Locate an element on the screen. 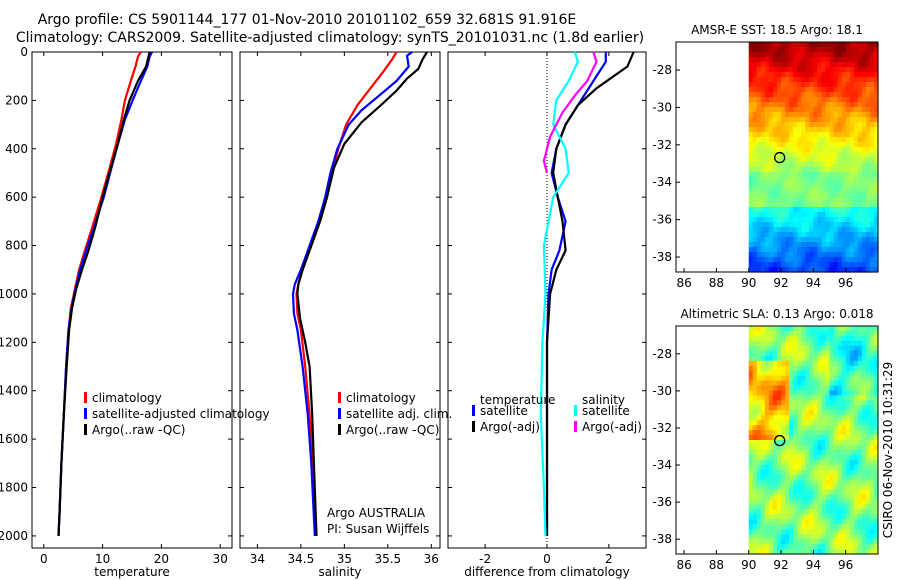 This screenshot has width=900, height=580. series-line-climatology is located at coordinates (99, 293).